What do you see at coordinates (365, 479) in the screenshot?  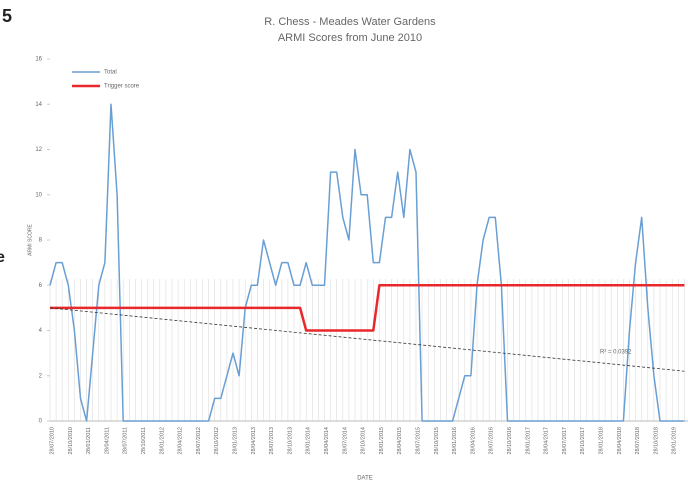 I see `x-axis-label: DATE` at bounding box center [365, 479].